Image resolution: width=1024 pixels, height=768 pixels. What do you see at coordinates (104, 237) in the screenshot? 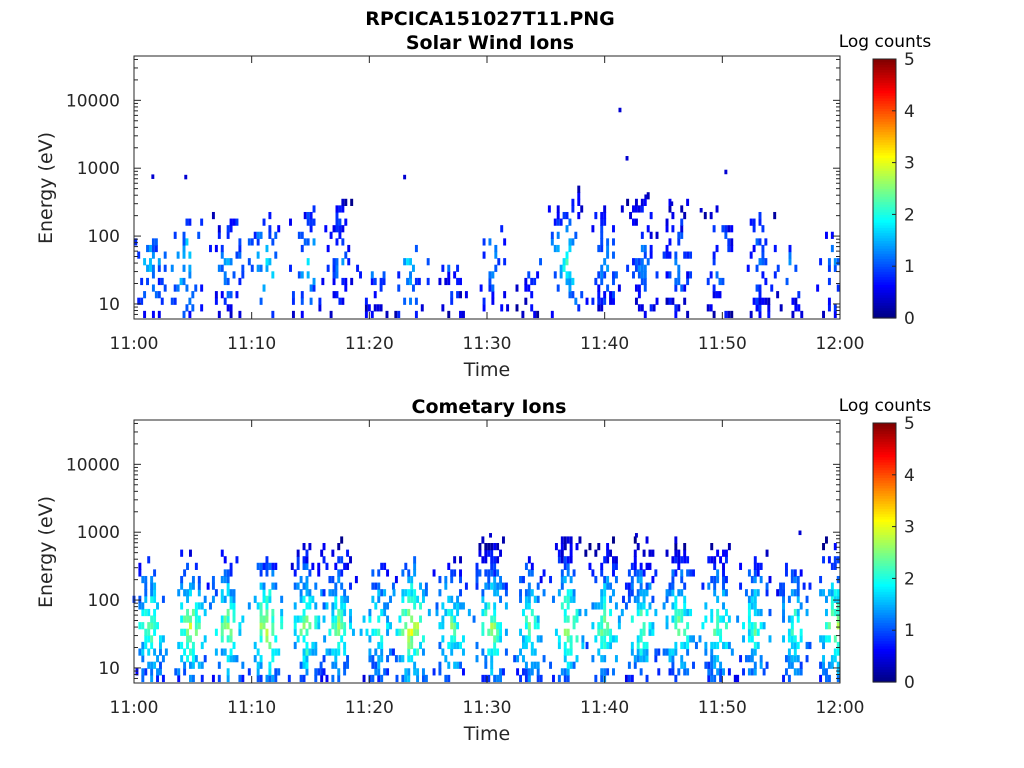
I see `y-tick-label: 100` at bounding box center [104, 237].